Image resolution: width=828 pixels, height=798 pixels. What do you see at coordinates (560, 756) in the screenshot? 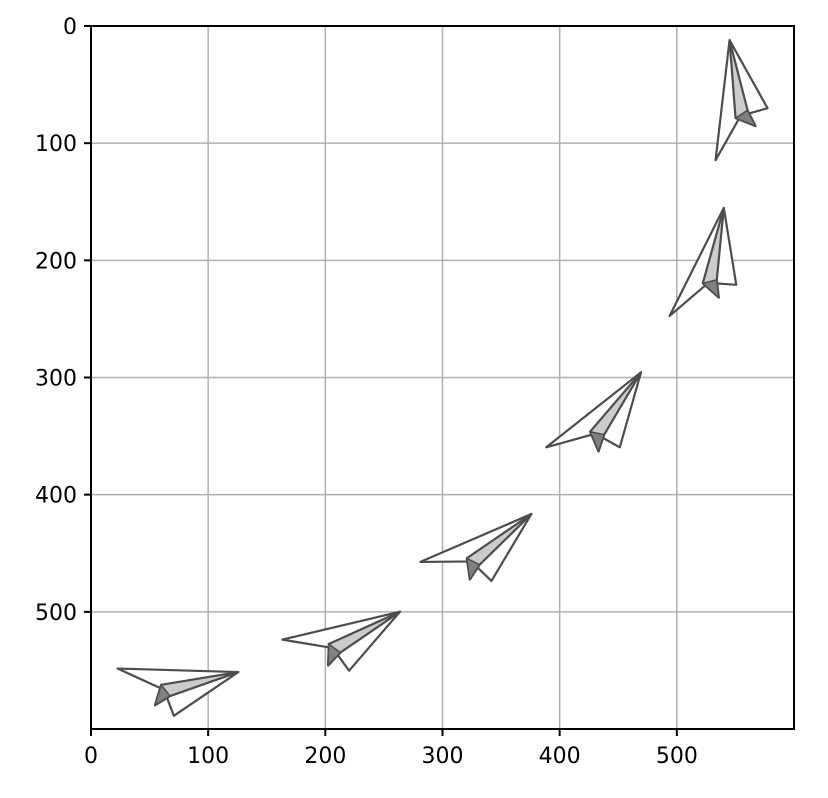
I see `x-tick-label: 400` at bounding box center [560, 756].